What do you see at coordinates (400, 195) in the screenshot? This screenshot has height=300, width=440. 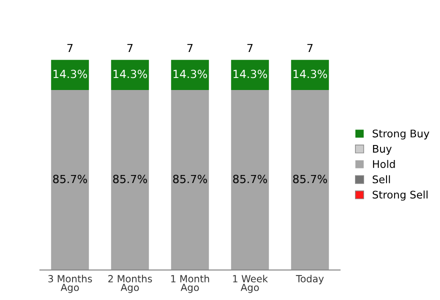 I see `legend-label: Strong Sell` at bounding box center [400, 195].